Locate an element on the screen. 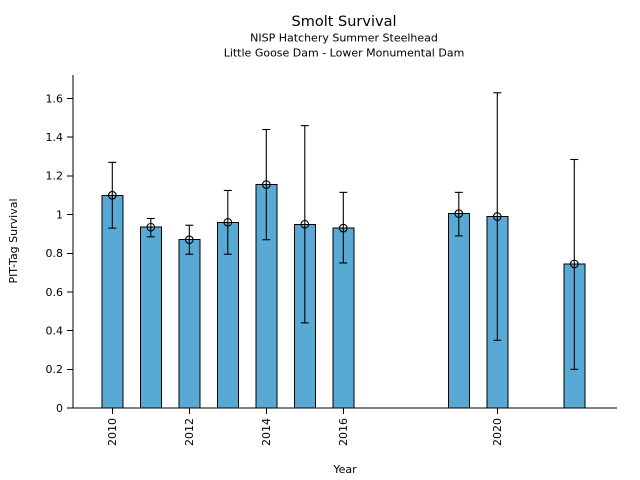 This screenshot has height=480, width=640. point-marker-2010 is located at coordinates (112, 195).